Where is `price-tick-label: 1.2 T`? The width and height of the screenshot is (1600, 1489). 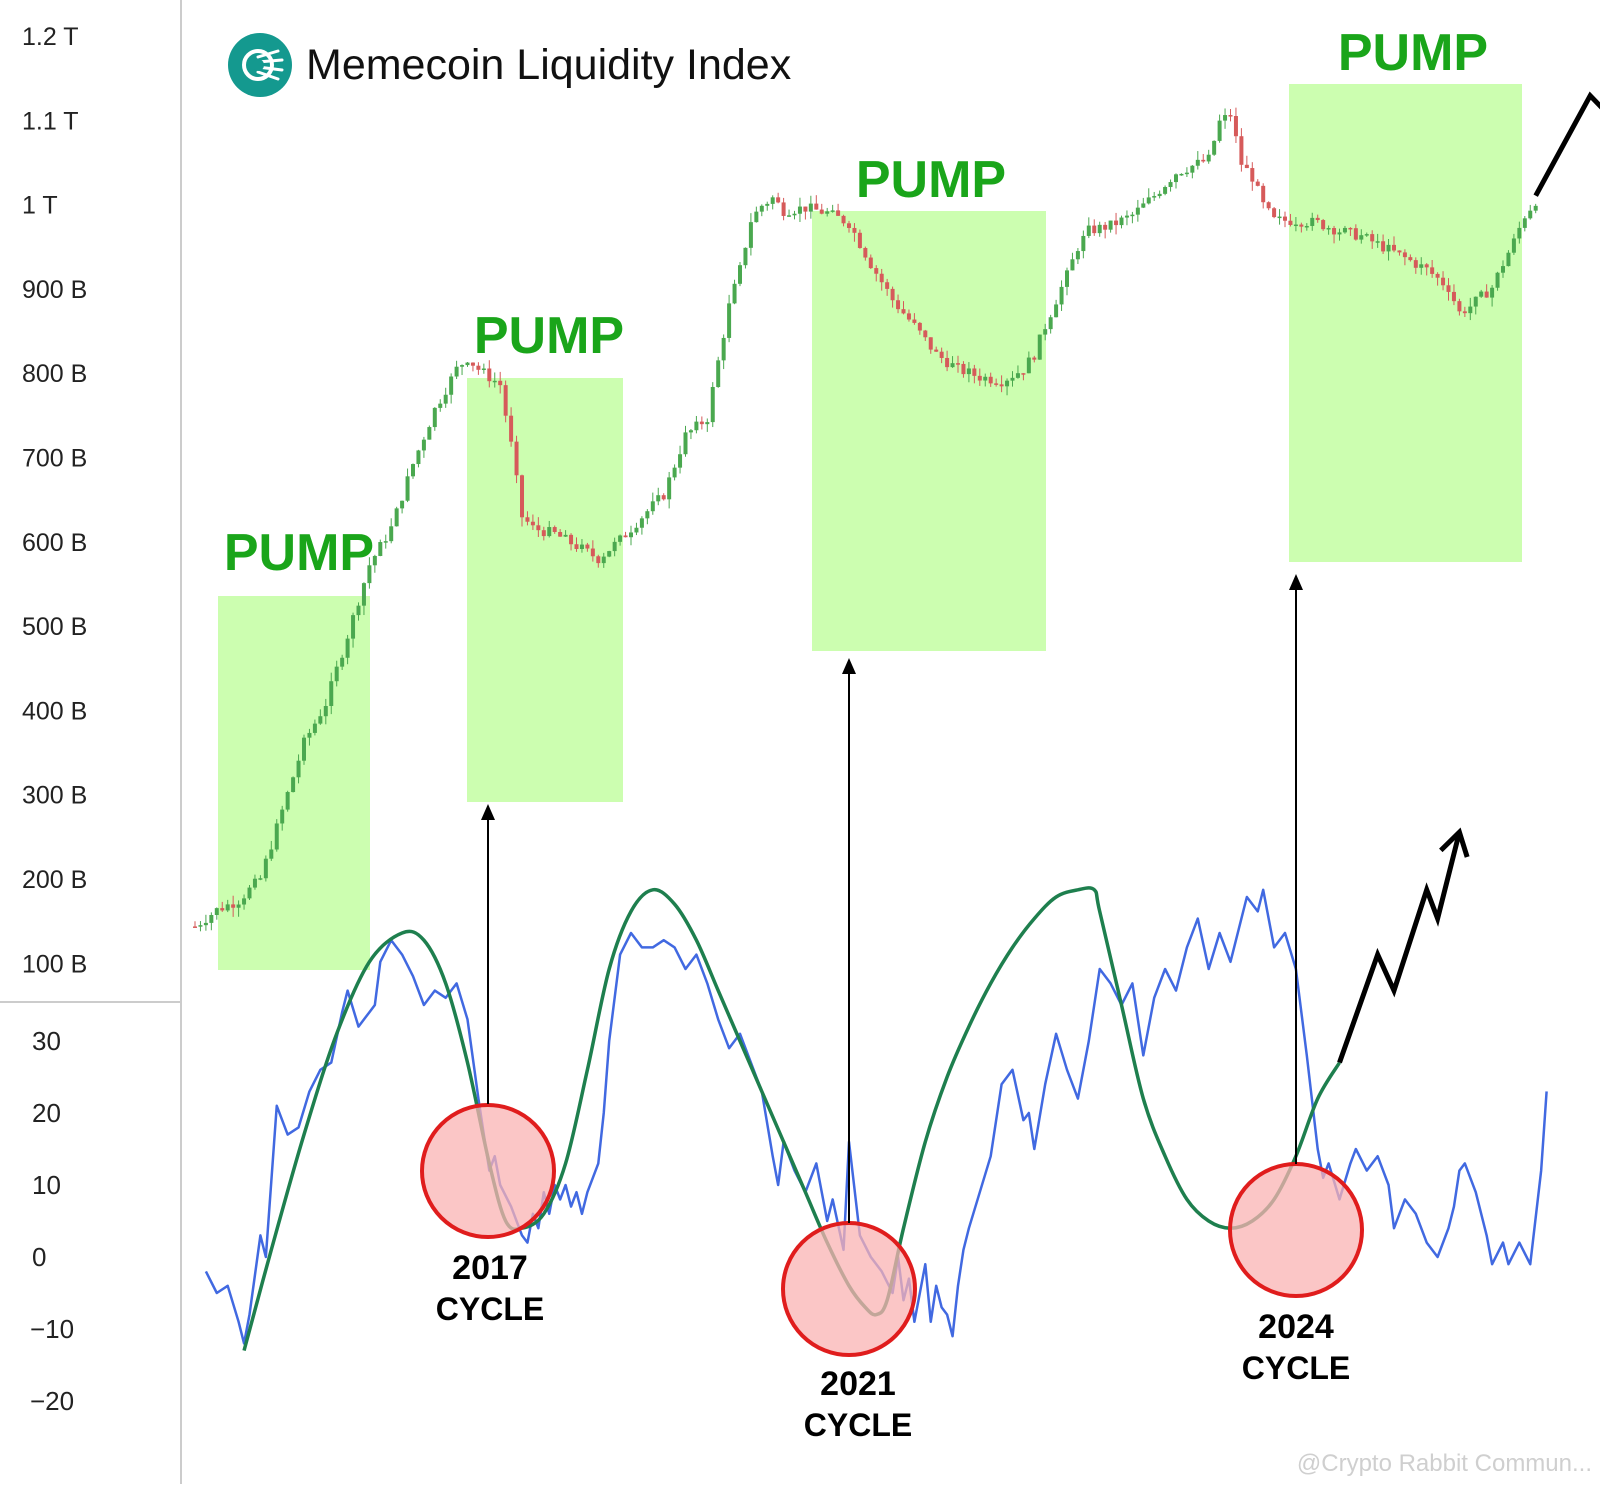
price-tick-label: 1.2 T is located at coordinates (50, 37).